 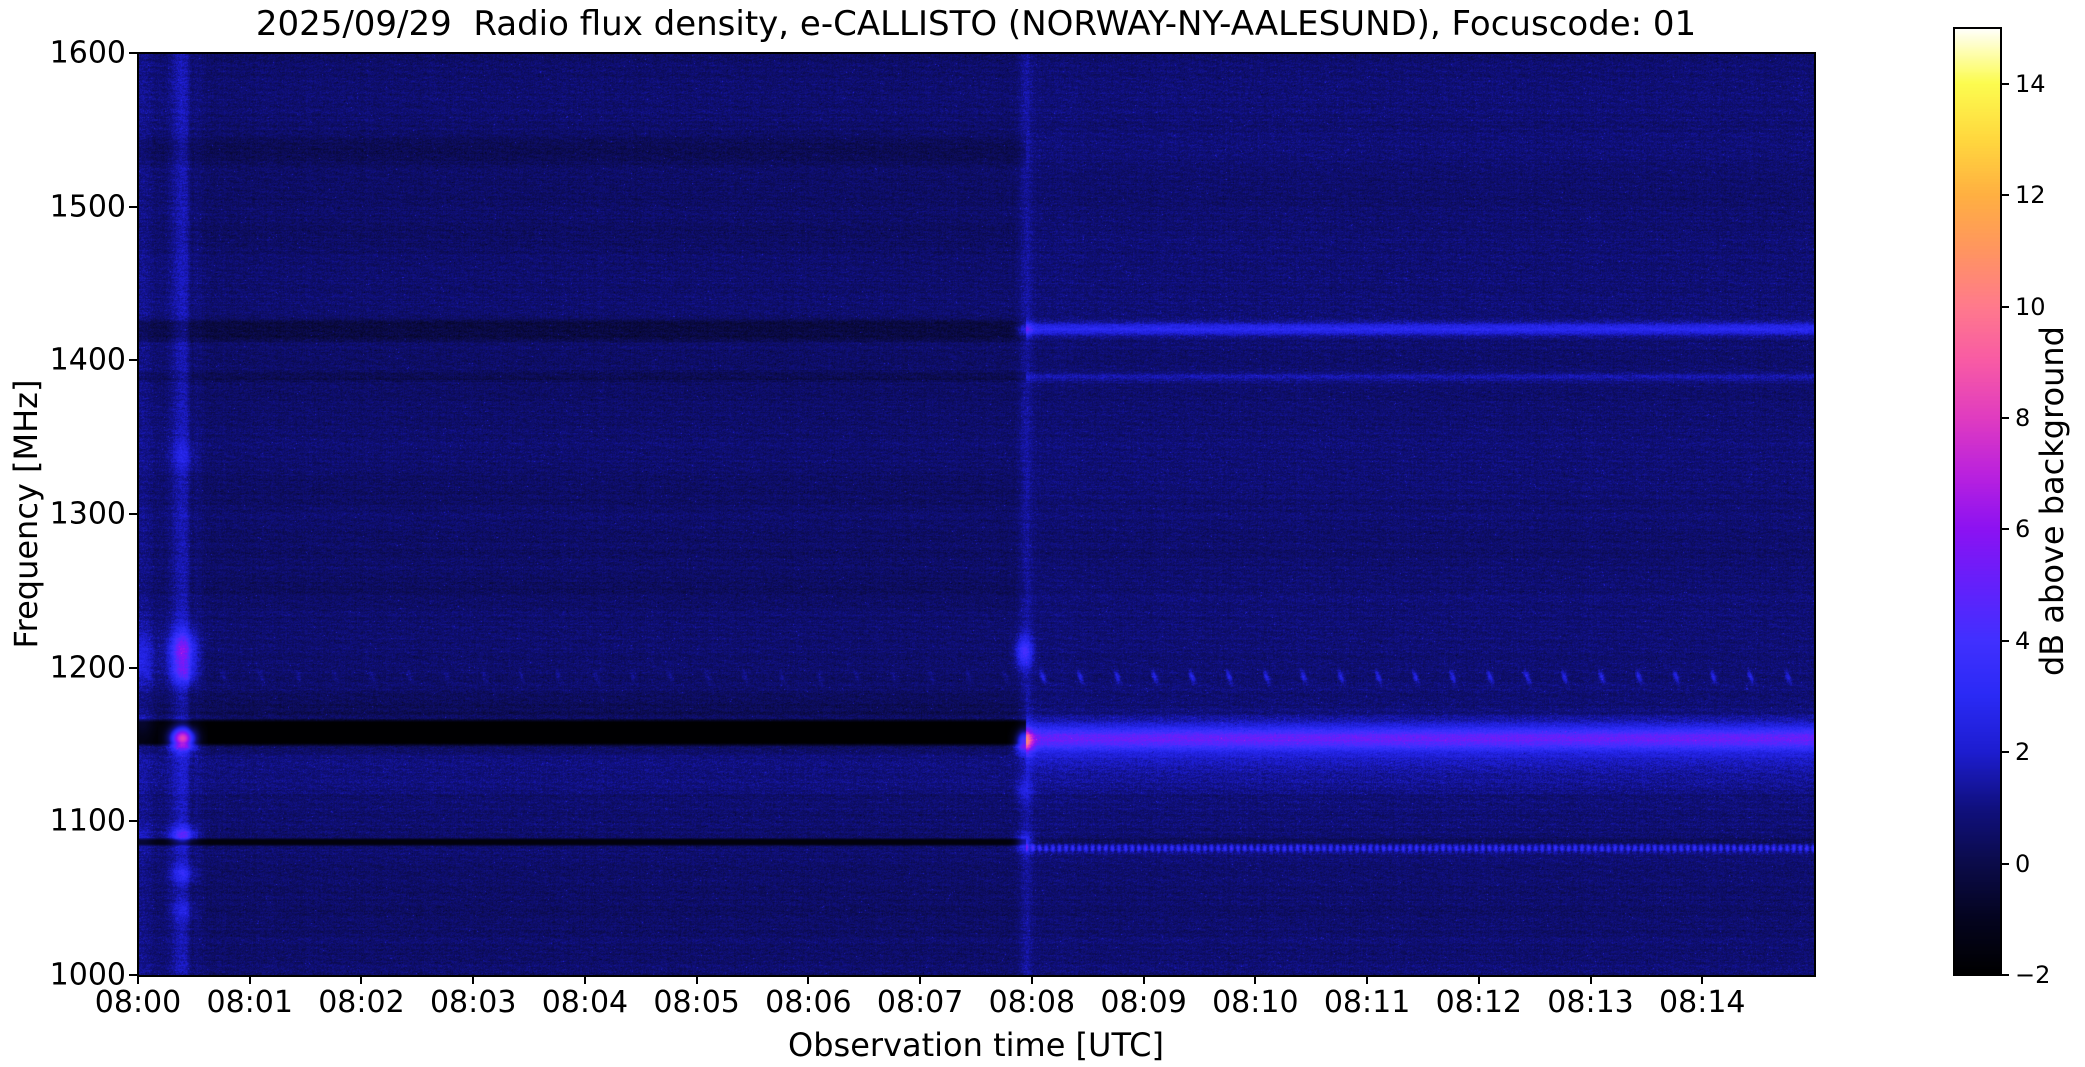 I want to click on colorbar-tick-label: 14, so click(x=2030, y=83).